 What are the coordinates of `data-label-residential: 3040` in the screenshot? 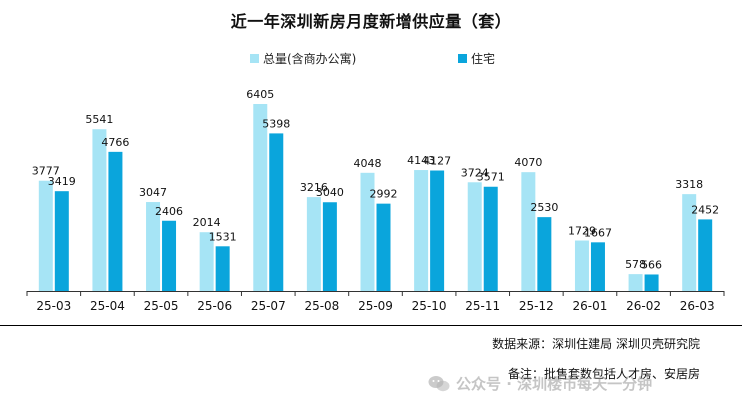 It's located at (330, 192).